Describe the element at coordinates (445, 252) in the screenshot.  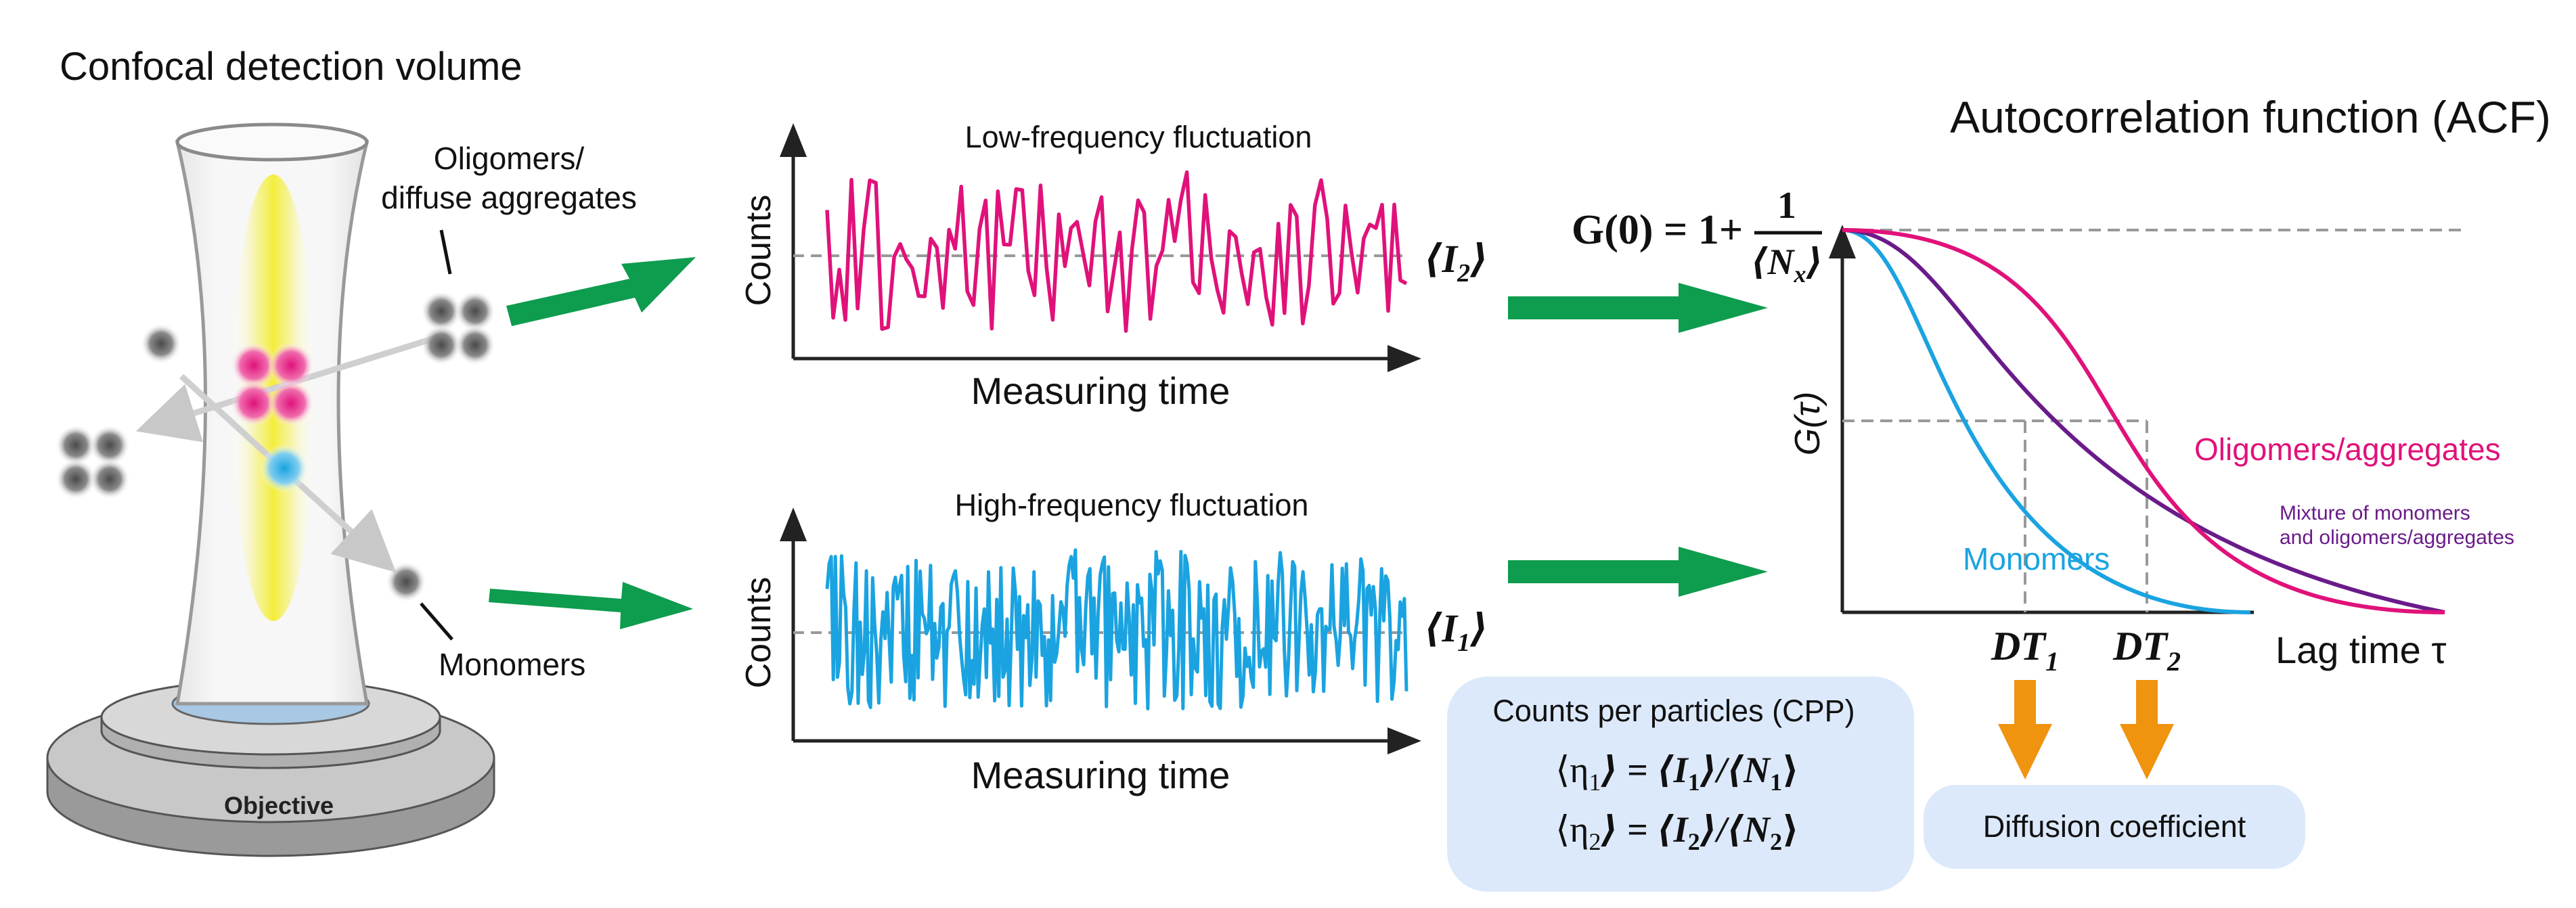
I see `oligomers-pointer` at that location.